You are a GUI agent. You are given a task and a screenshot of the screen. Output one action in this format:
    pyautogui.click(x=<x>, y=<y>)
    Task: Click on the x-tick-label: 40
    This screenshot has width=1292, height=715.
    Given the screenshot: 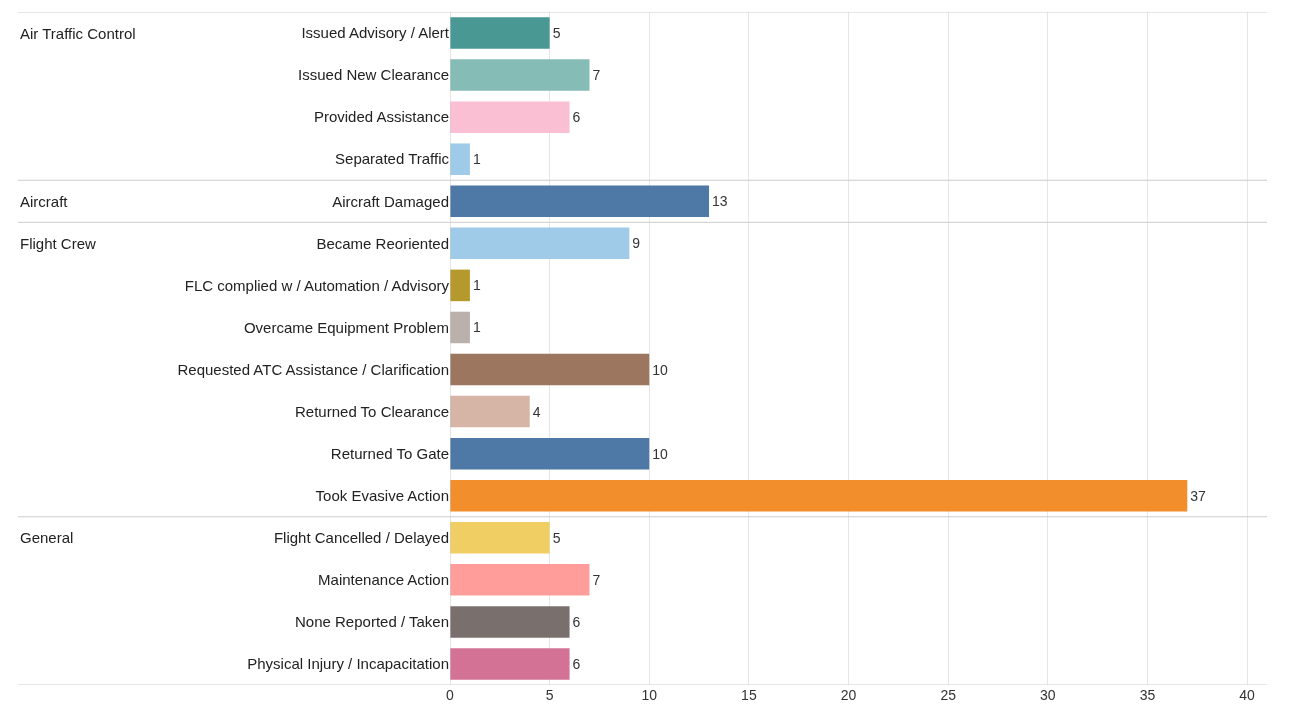 What is the action you would take?
    pyautogui.click(x=1247, y=695)
    